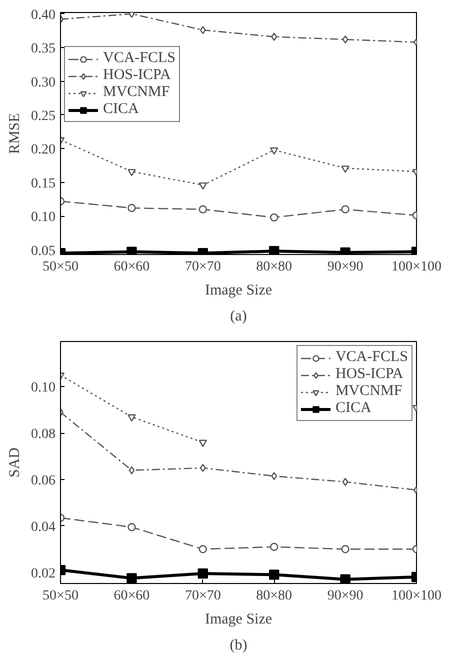  I want to click on y-axis-title: SAD, so click(15, 462).